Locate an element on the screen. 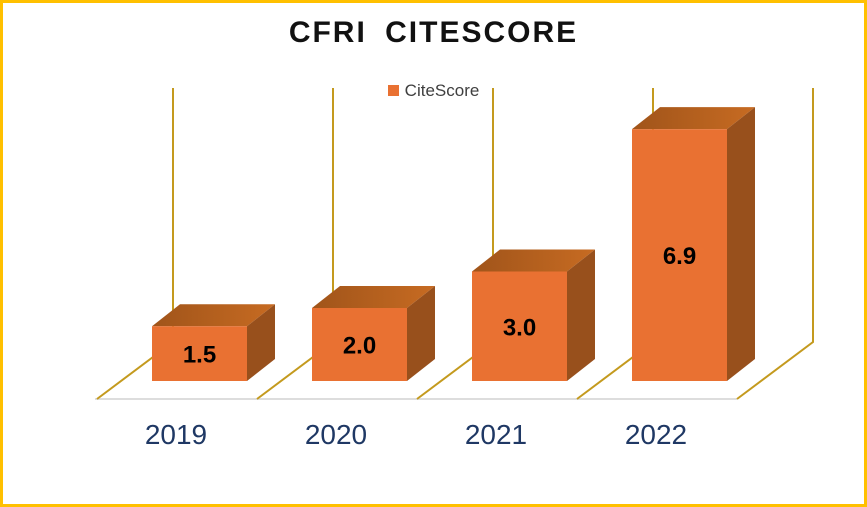 The width and height of the screenshot is (867, 507). axis-label-2021: 2021 is located at coordinates (496, 434).